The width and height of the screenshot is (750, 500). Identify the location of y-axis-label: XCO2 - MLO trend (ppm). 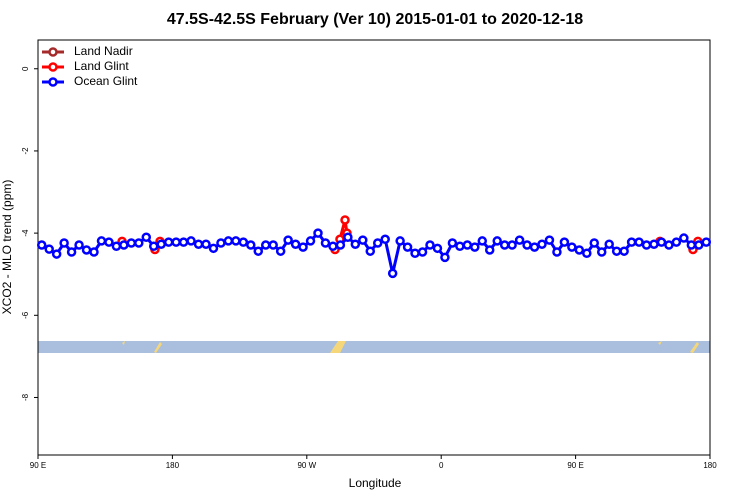
(7, 247).